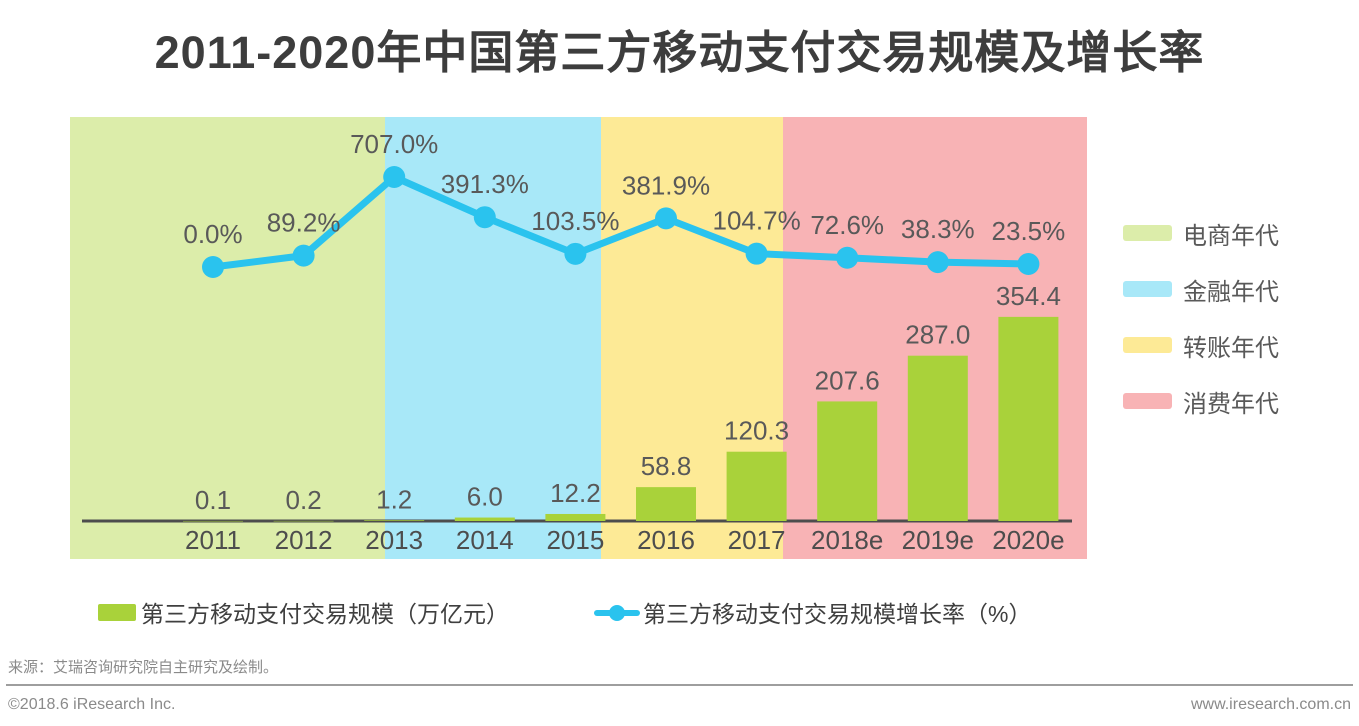 This screenshot has width=1359, height=726. What do you see at coordinates (1147, 401) in the screenshot?
I see `era-swatch-consume` at bounding box center [1147, 401].